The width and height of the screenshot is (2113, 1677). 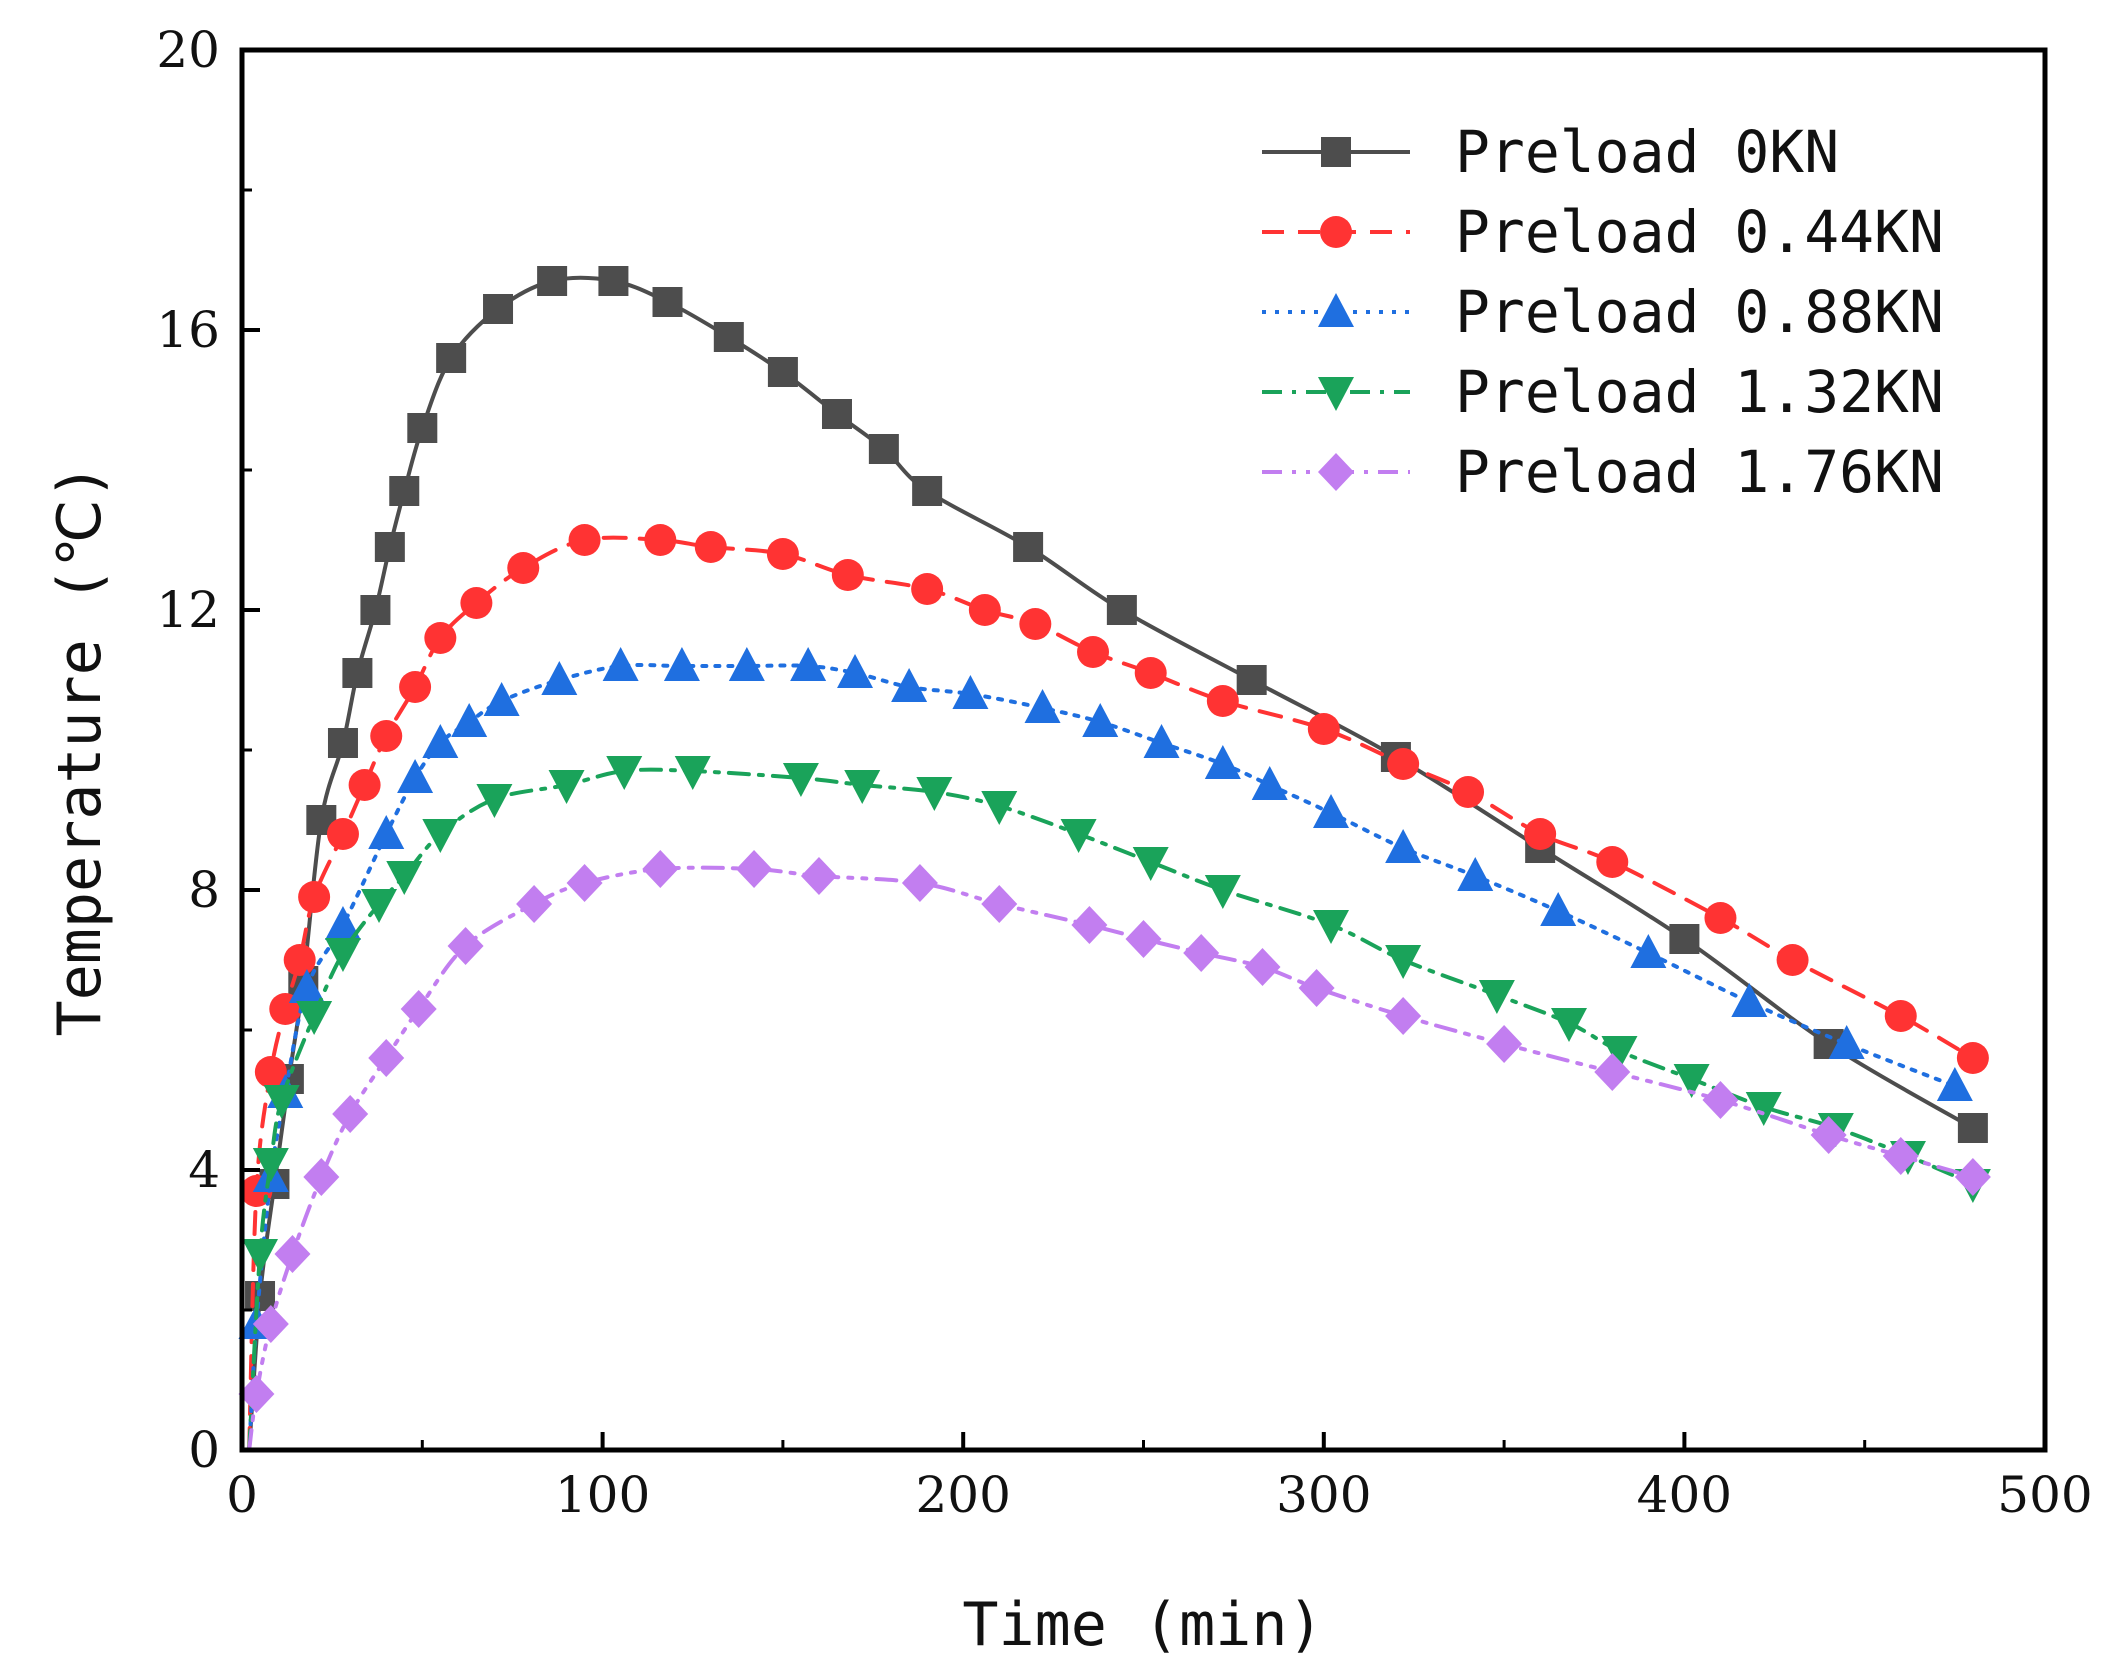 I want to click on legend-entry: Preload 0KN, so click(x=1550, y=152).